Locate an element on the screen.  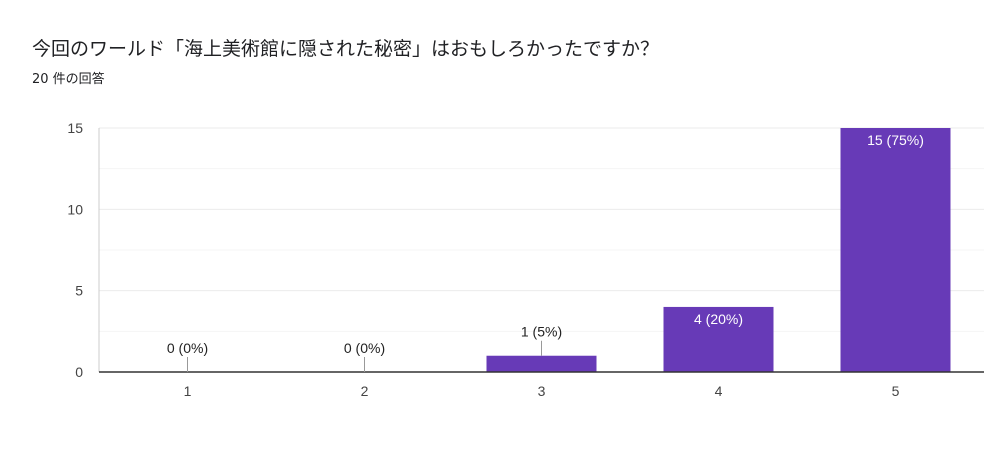
data-label: 4 (20%) is located at coordinates (718, 319).